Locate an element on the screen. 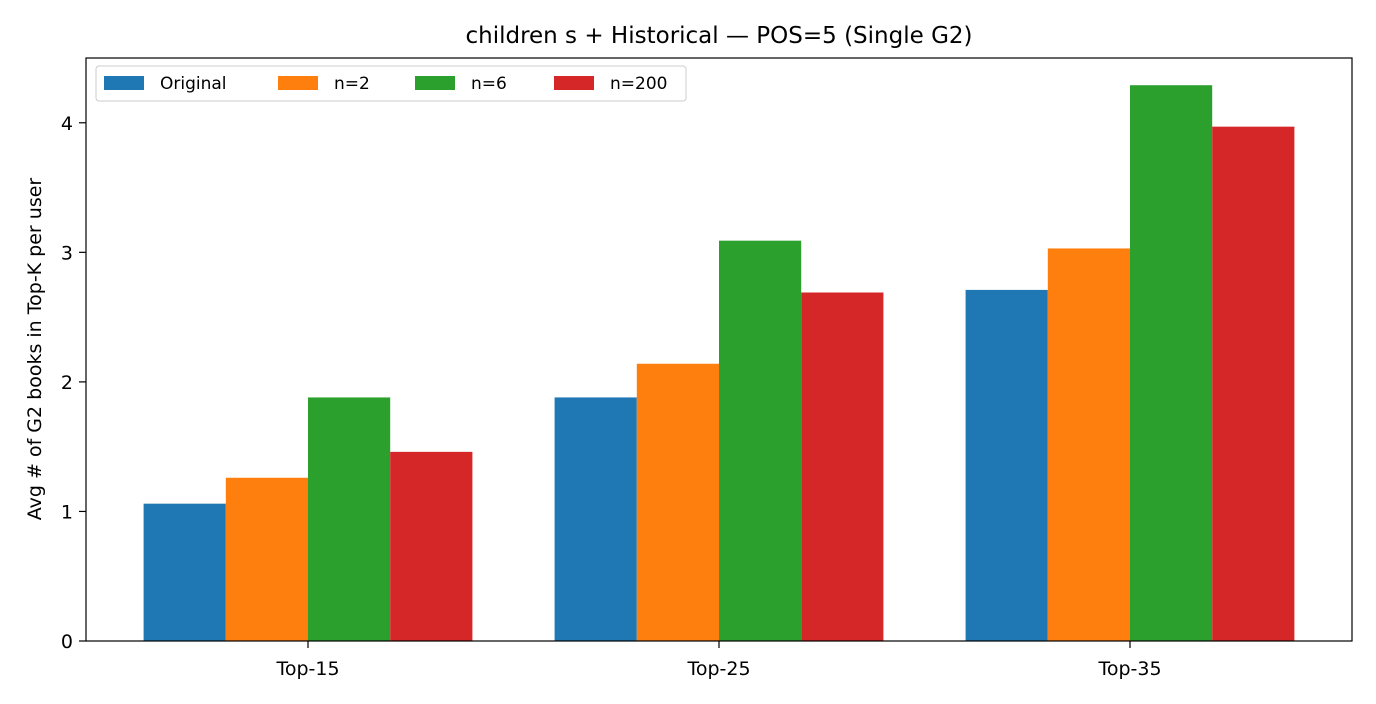  legend-label: n=2 is located at coordinates (352, 84).